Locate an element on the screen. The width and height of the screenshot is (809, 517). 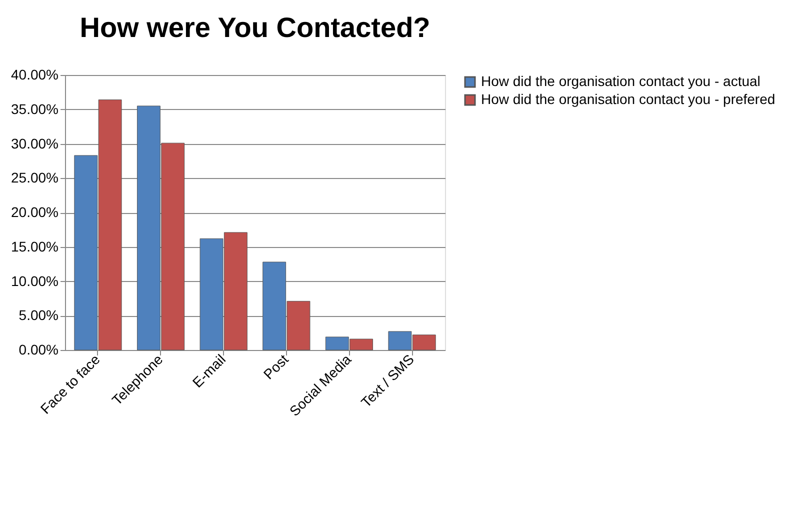
y-tick-label: 10.00% is located at coordinates (34, 280).